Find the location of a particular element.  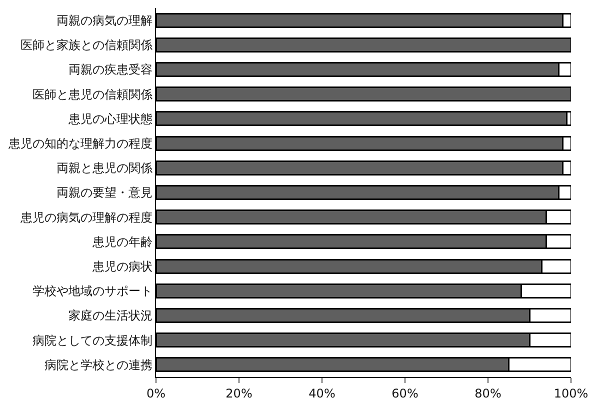

y-tick-label: 両親と患児の関係 is located at coordinates (104, 168).